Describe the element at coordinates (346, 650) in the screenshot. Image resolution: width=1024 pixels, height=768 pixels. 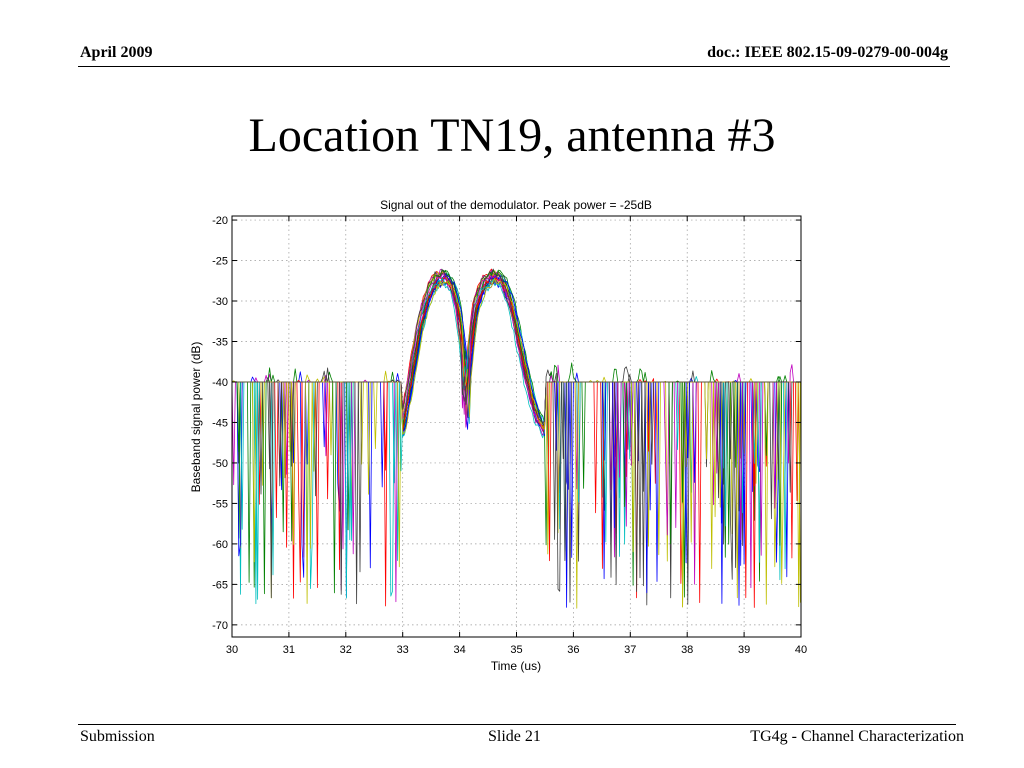
I see `x-tick-label: 32` at that location.